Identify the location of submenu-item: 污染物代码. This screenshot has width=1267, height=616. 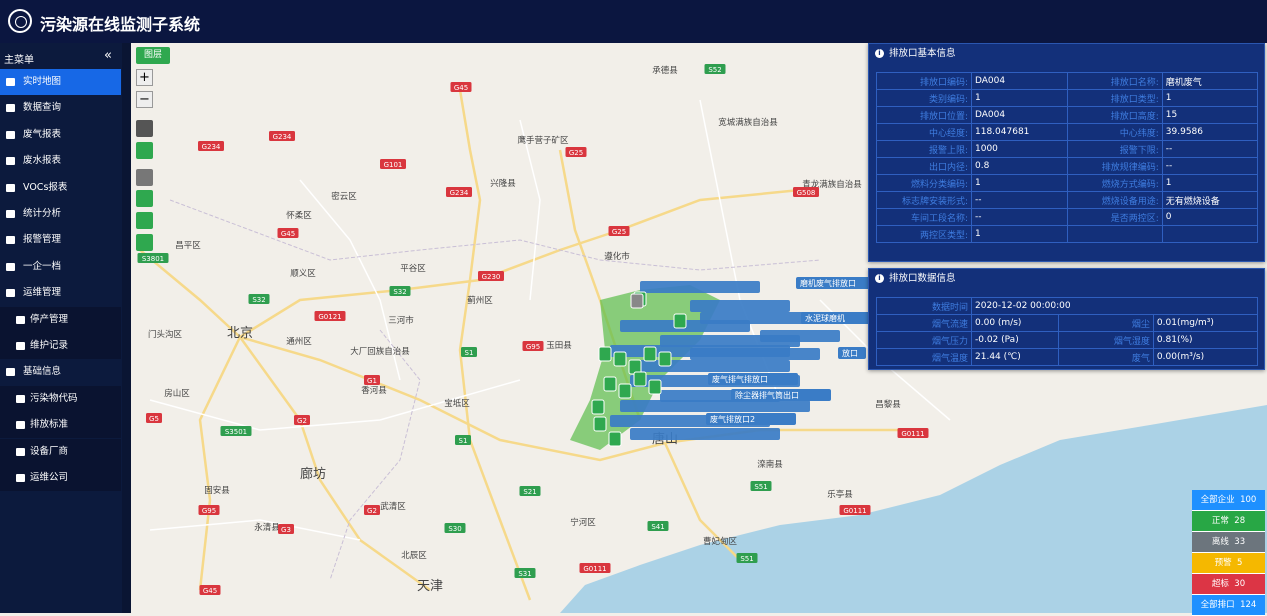
(60, 398).